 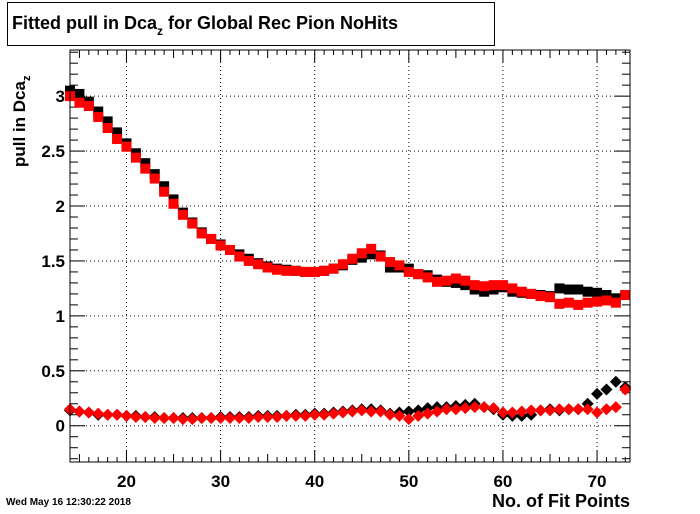 I want to click on x-tick-label: 50, so click(x=408, y=481).